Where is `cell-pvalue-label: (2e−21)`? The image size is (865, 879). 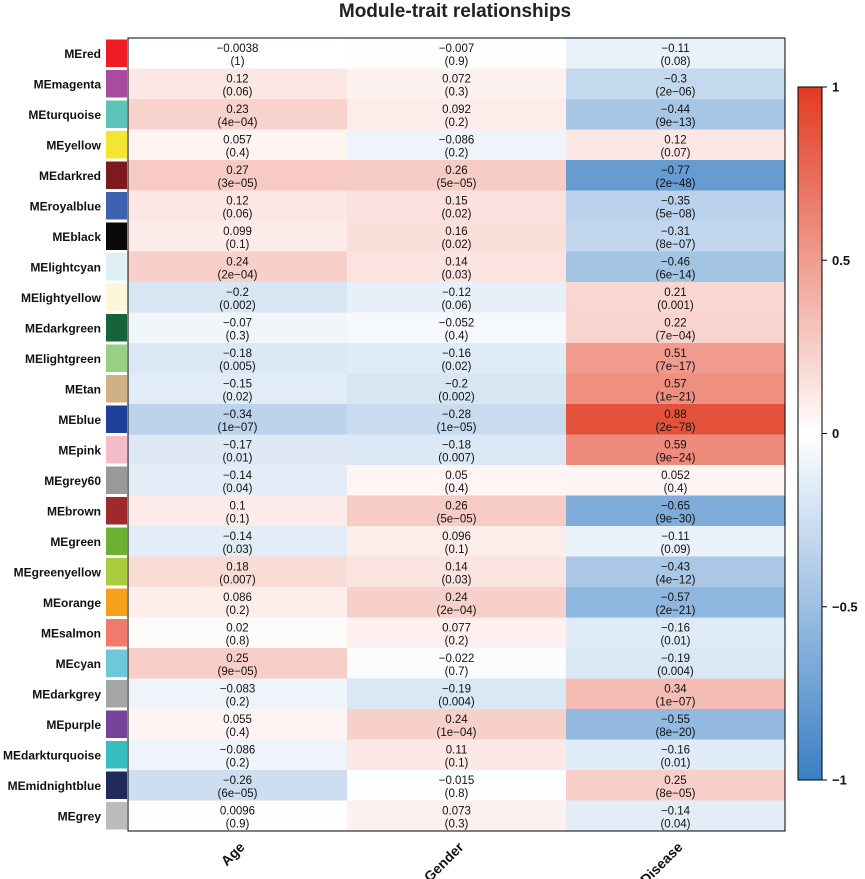 cell-pvalue-label: (2e−21) is located at coordinates (676, 611).